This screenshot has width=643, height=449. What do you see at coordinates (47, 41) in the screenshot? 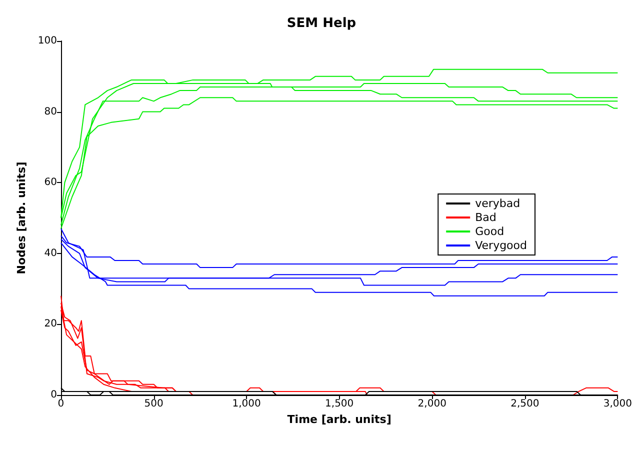
I see `y-tick-label: 100` at bounding box center [47, 41].